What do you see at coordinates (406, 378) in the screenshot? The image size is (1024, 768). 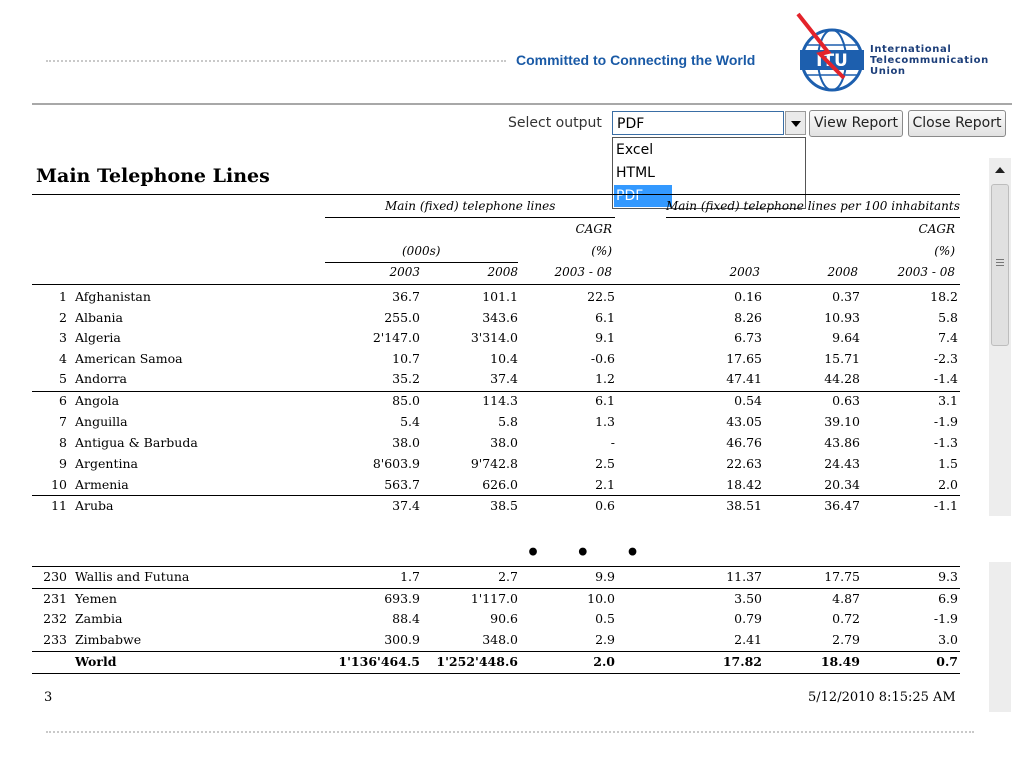 I see `row-lines-2003: 35.2` at bounding box center [406, 378].